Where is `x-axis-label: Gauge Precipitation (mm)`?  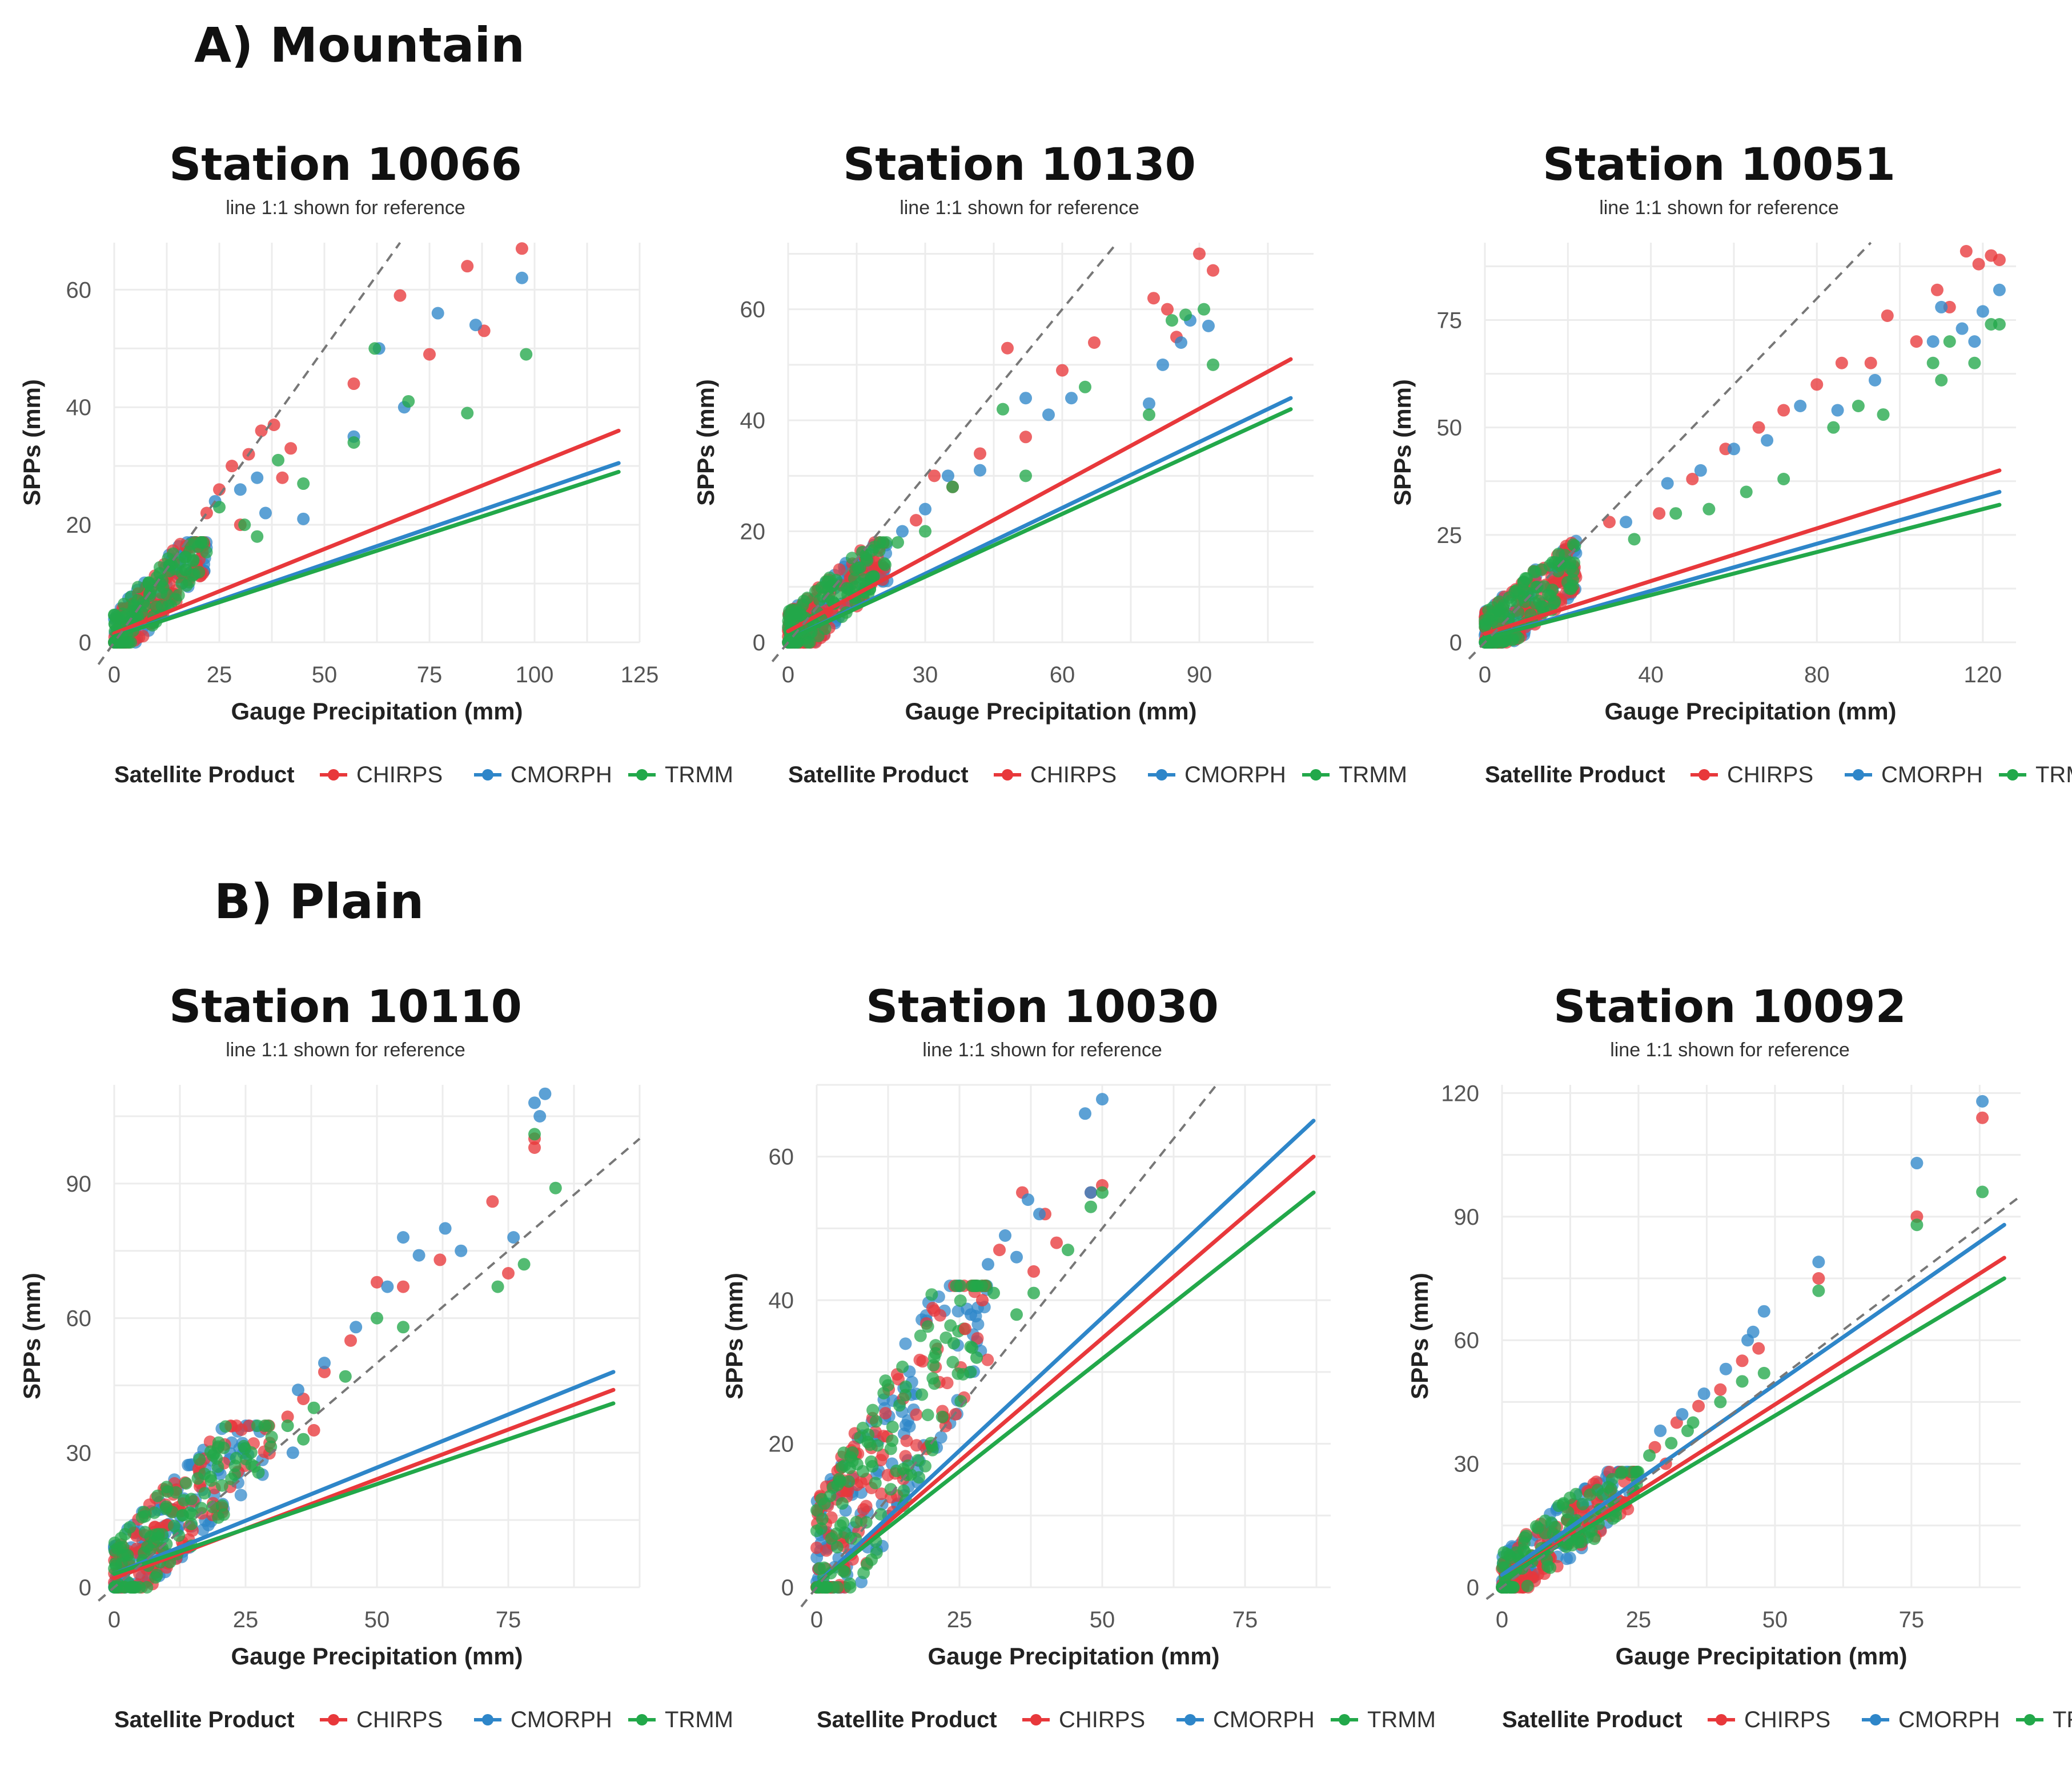
x-axis-label: Gauge Precipitation (mm) is located at coordinates (1050, 711).